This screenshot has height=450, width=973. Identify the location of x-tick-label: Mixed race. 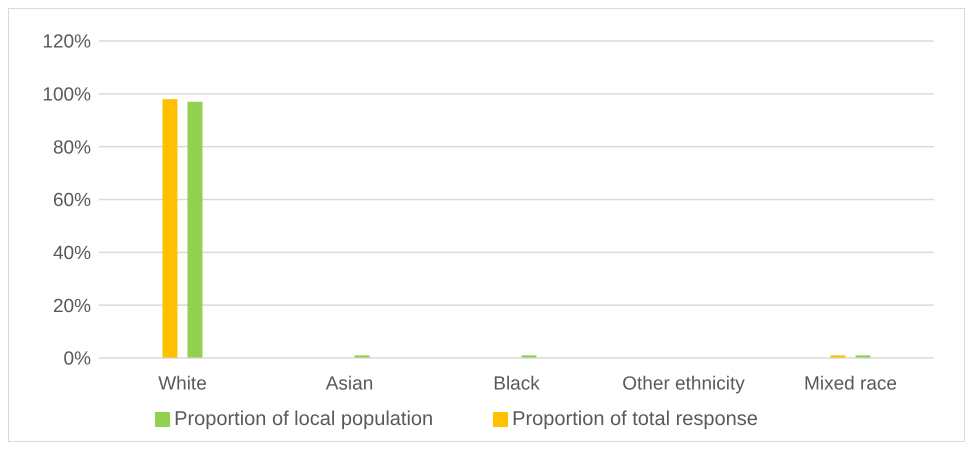
(850, 383).